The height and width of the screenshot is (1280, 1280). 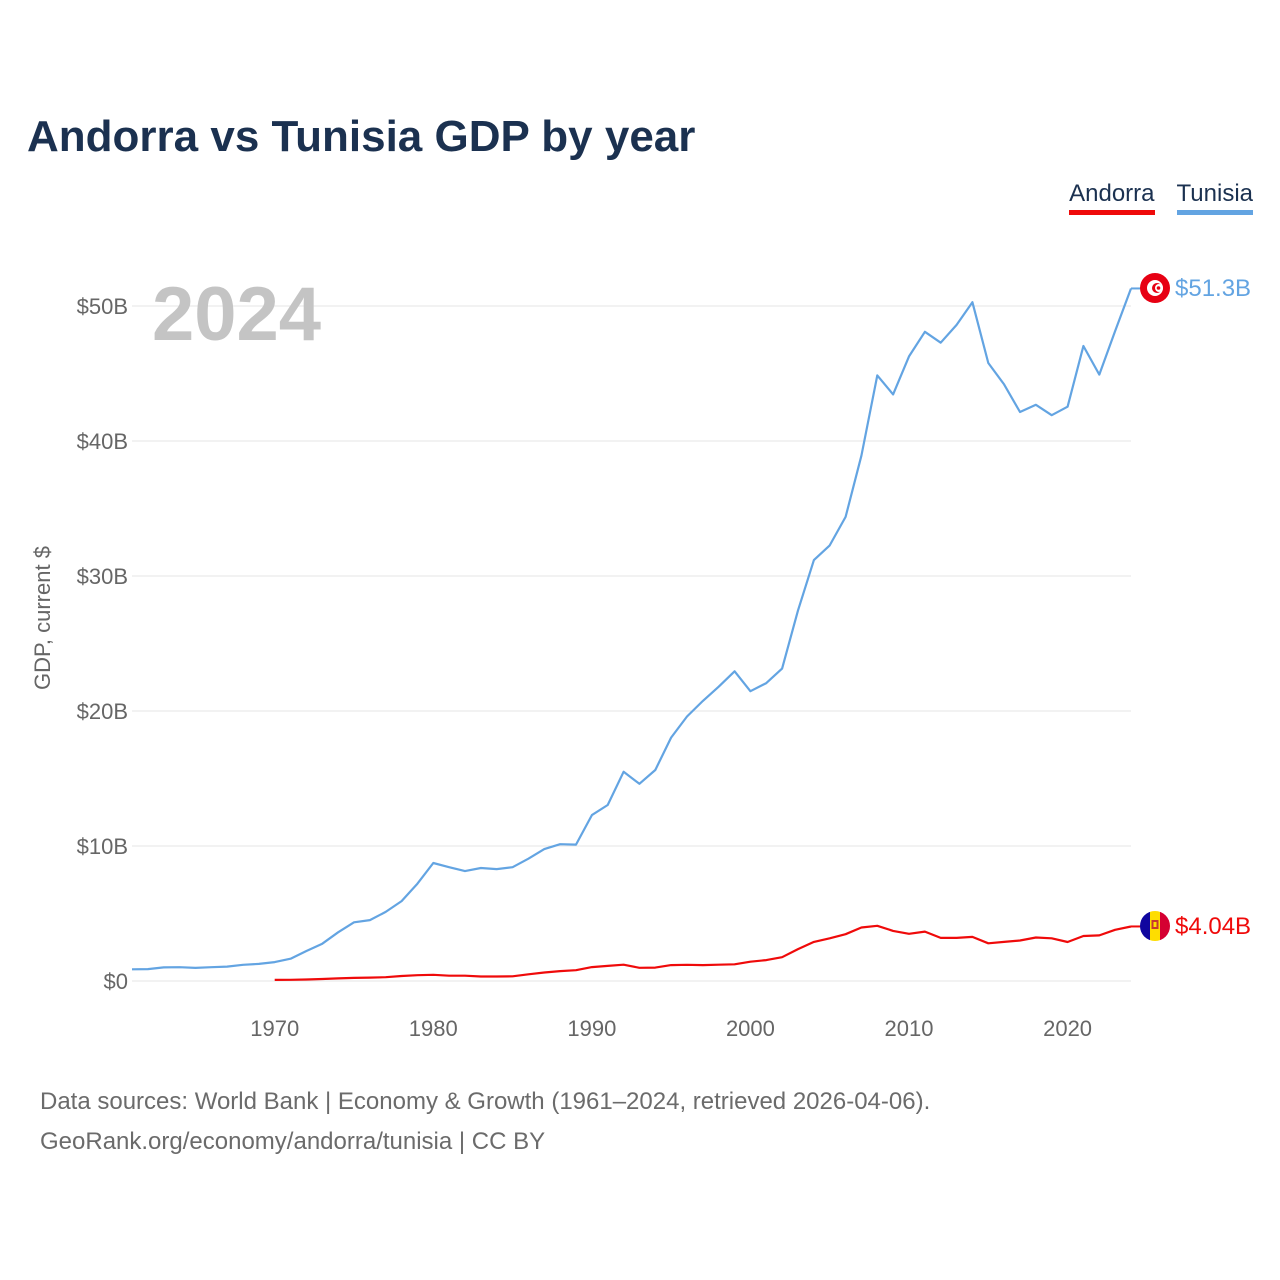 What do you see at coordinates (1213, 926) in the screenshot?
I see `andorra-end-label: $4.04B` at bounding box center [1213, 926].